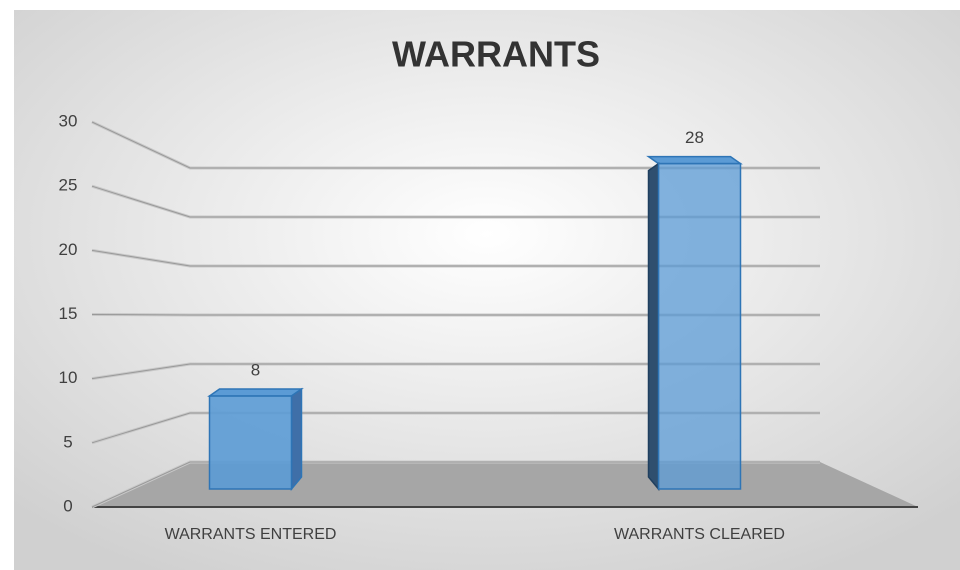 This screenshot has height=570, width=960. Describe the element at coordinates (68, 249) in the screenshot. I see `y-tick-label: 20` at that location.